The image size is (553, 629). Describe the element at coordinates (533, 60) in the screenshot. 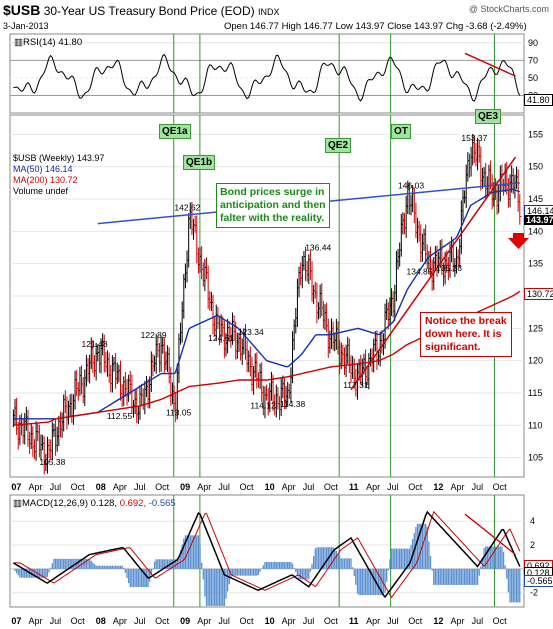

I see `rsi-tick-label: 70` at that location.